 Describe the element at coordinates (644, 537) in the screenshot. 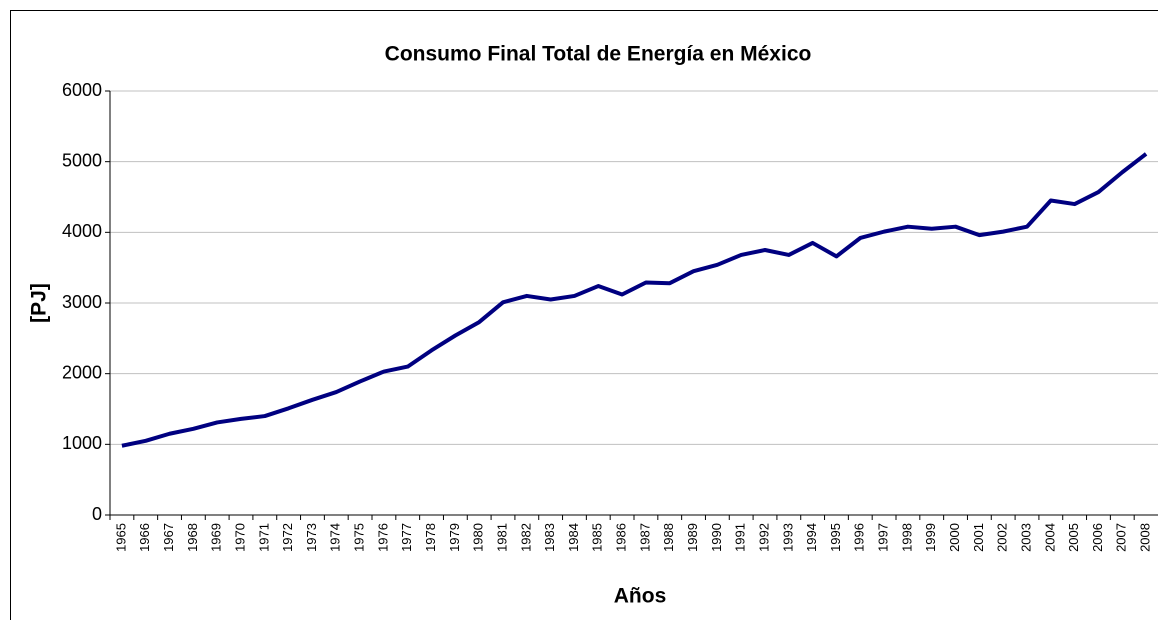

I see `x-tick-label: 1987` at that location.